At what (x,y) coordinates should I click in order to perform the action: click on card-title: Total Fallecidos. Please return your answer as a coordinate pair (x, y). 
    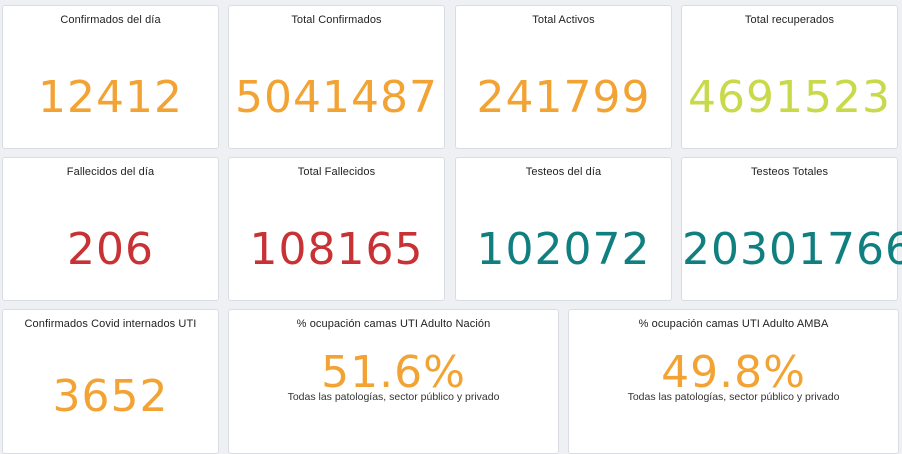
    Looking at the image, I should click on (336, 172).